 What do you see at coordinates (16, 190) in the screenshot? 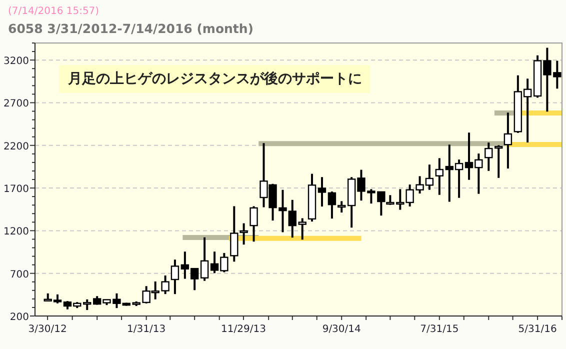
I see `y-tick-label: 1700` at bounding box center [16, 190].